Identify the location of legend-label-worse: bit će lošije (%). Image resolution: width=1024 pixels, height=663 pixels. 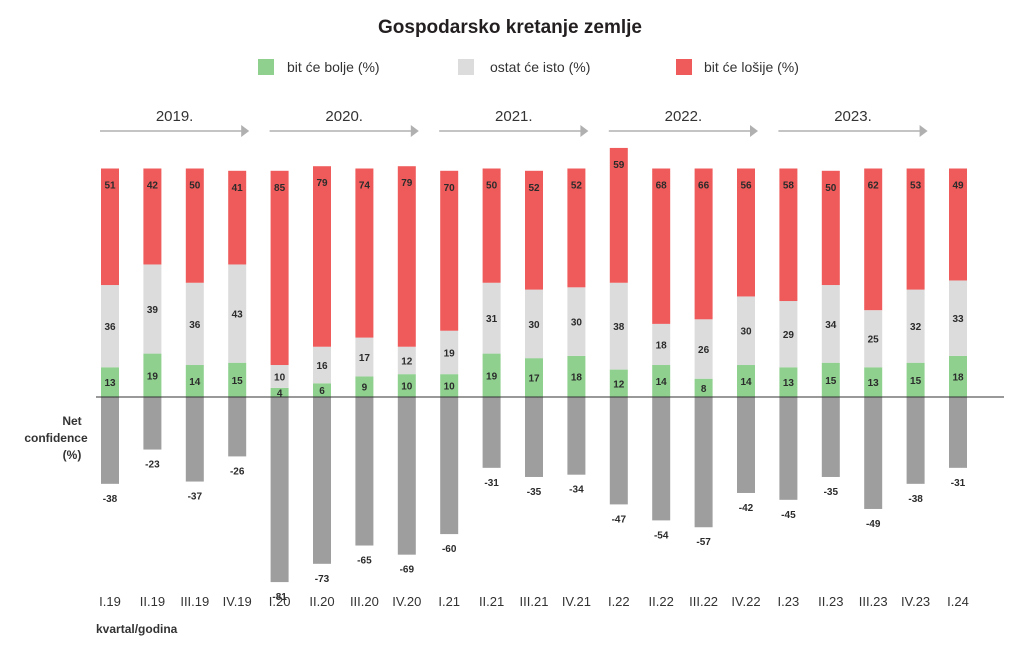
(751, 67).